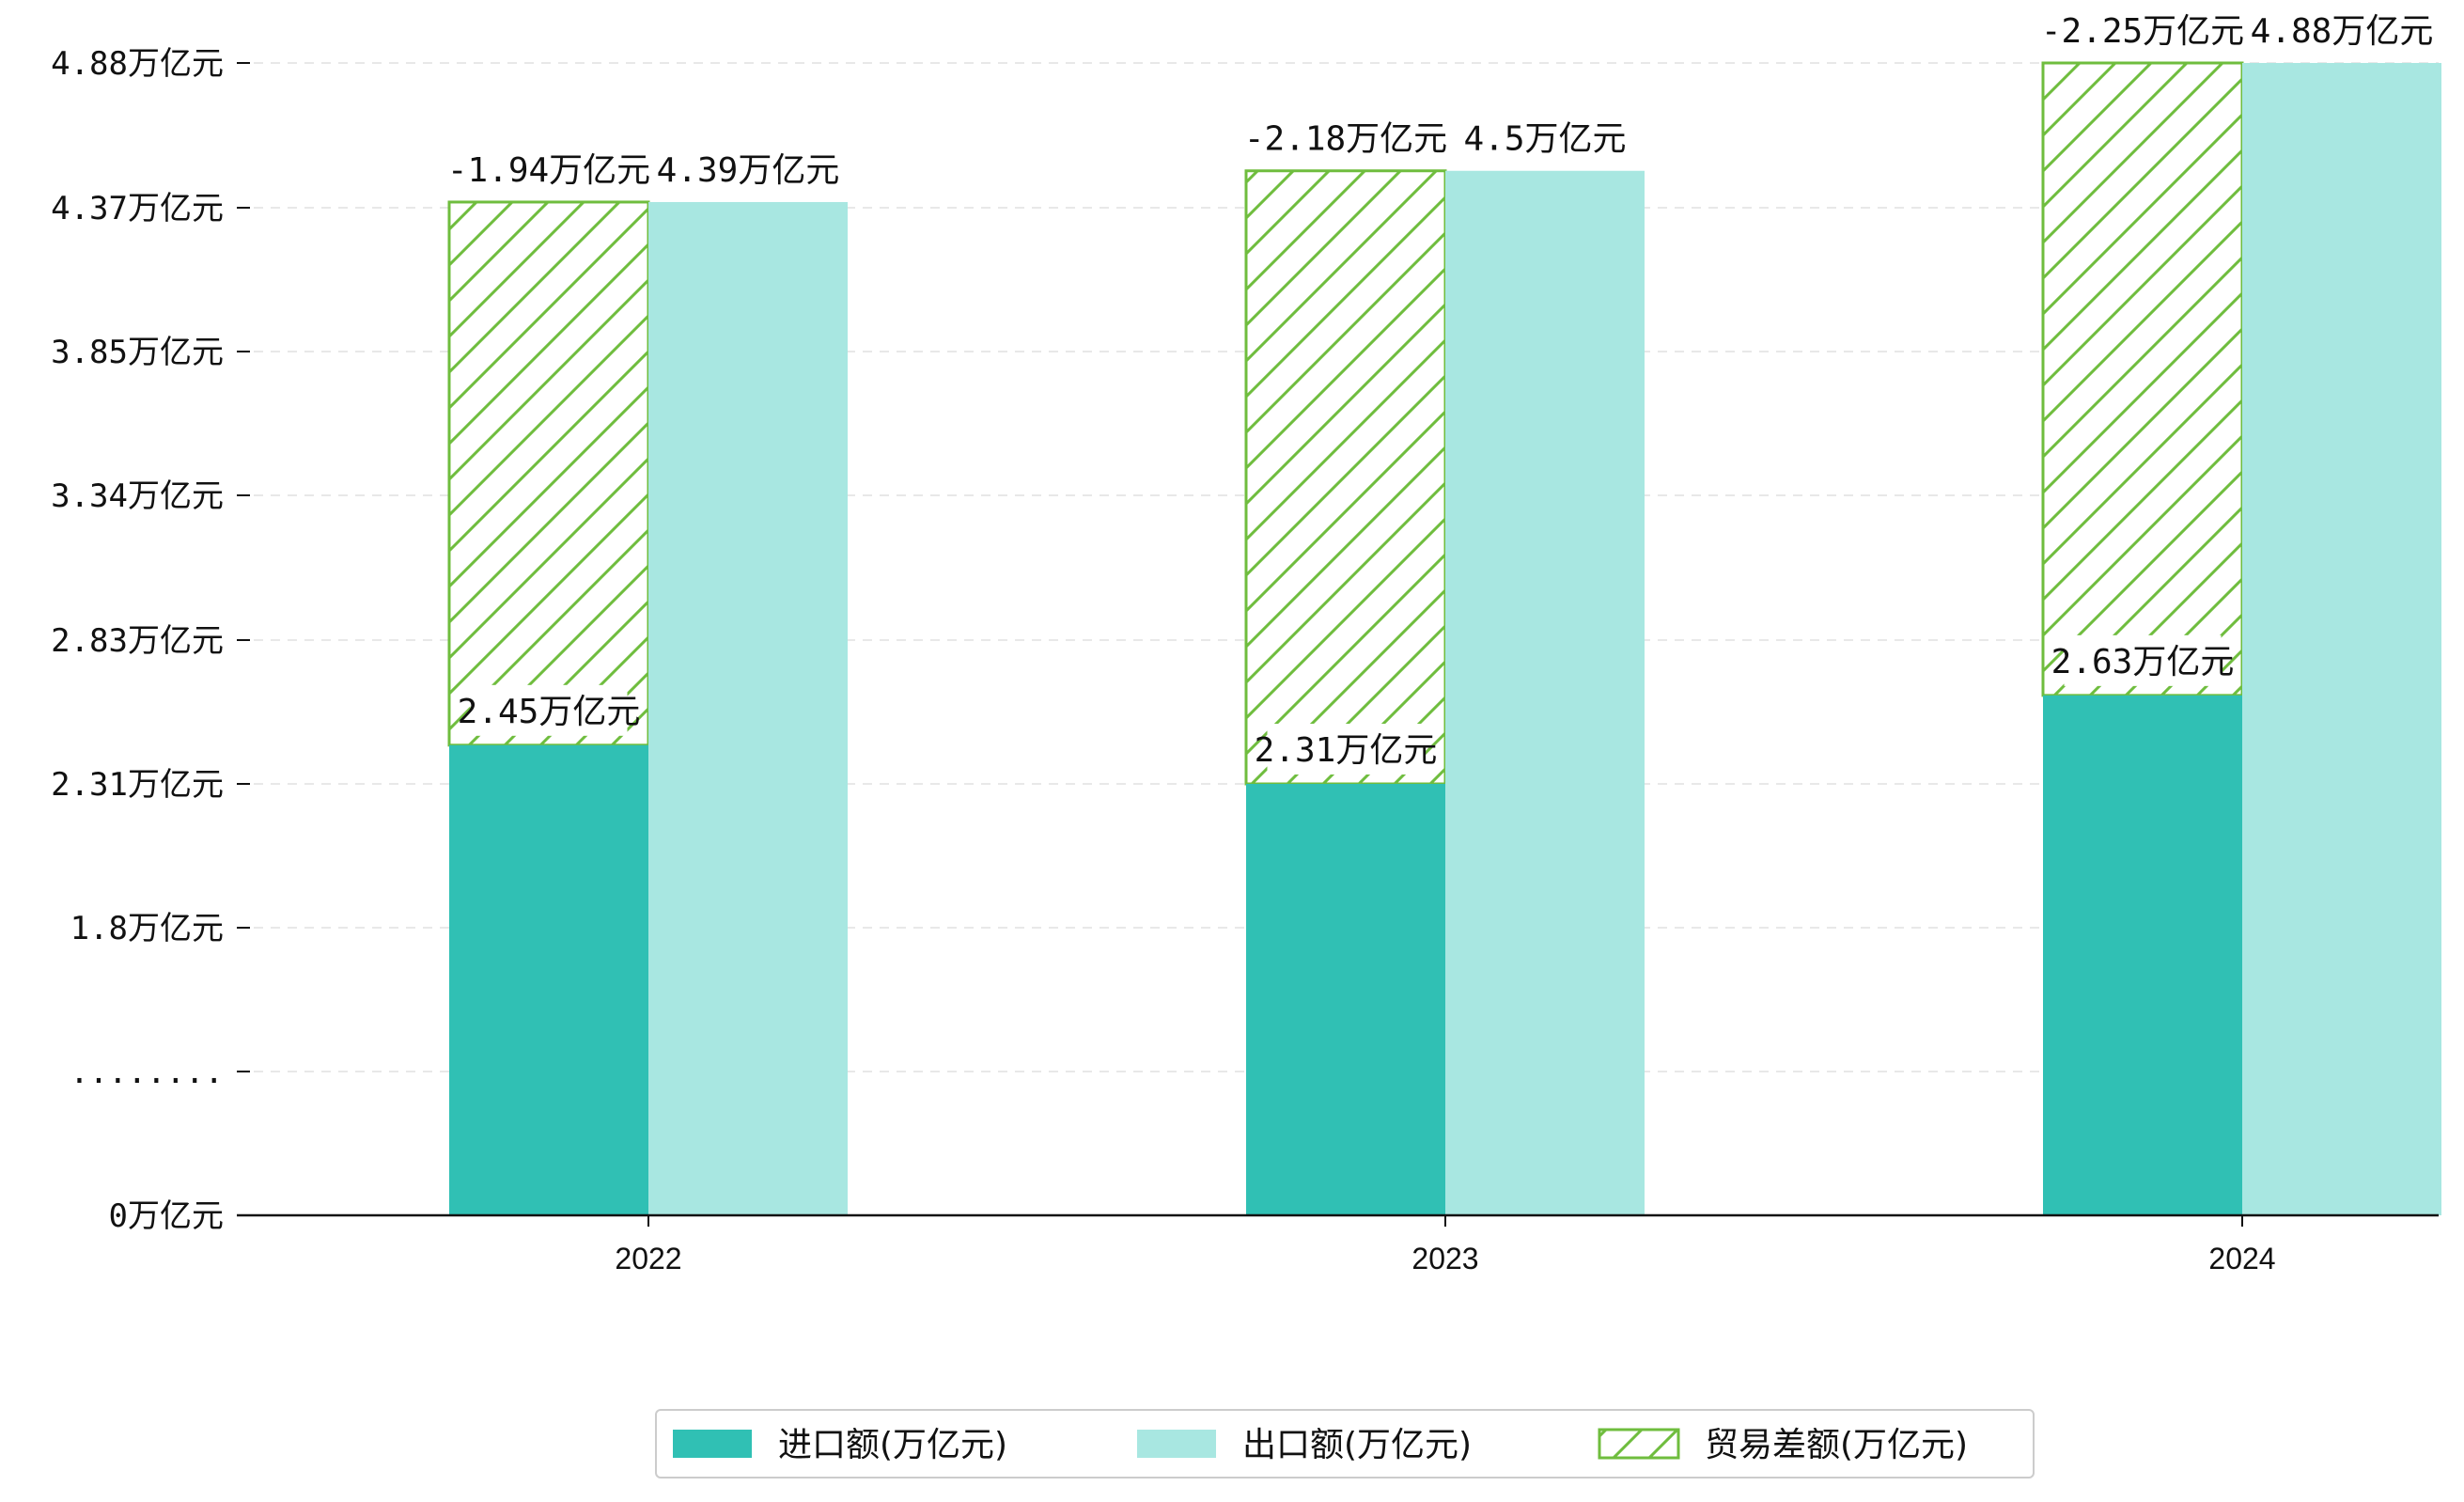  Describe the element at coordinates (2241, 1258) in the screenshot. I see `x-tick-label: 2024` at that location.